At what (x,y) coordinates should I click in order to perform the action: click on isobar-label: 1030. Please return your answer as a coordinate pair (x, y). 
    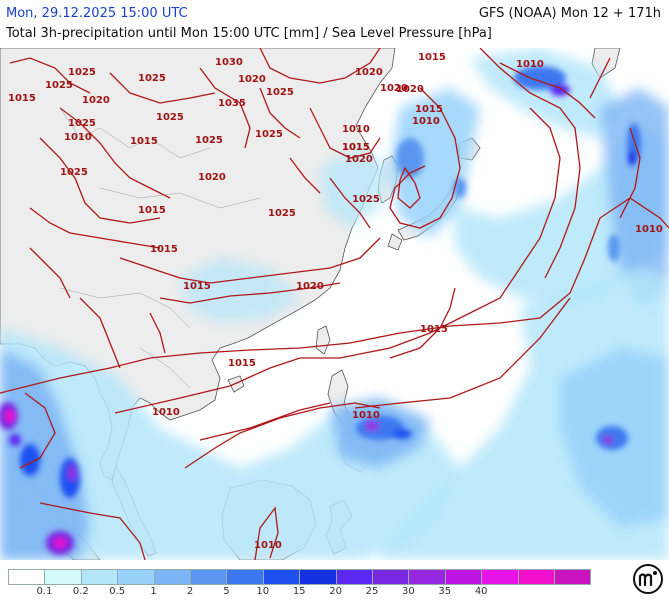
    Looking at the image, I should click on (229, 62).